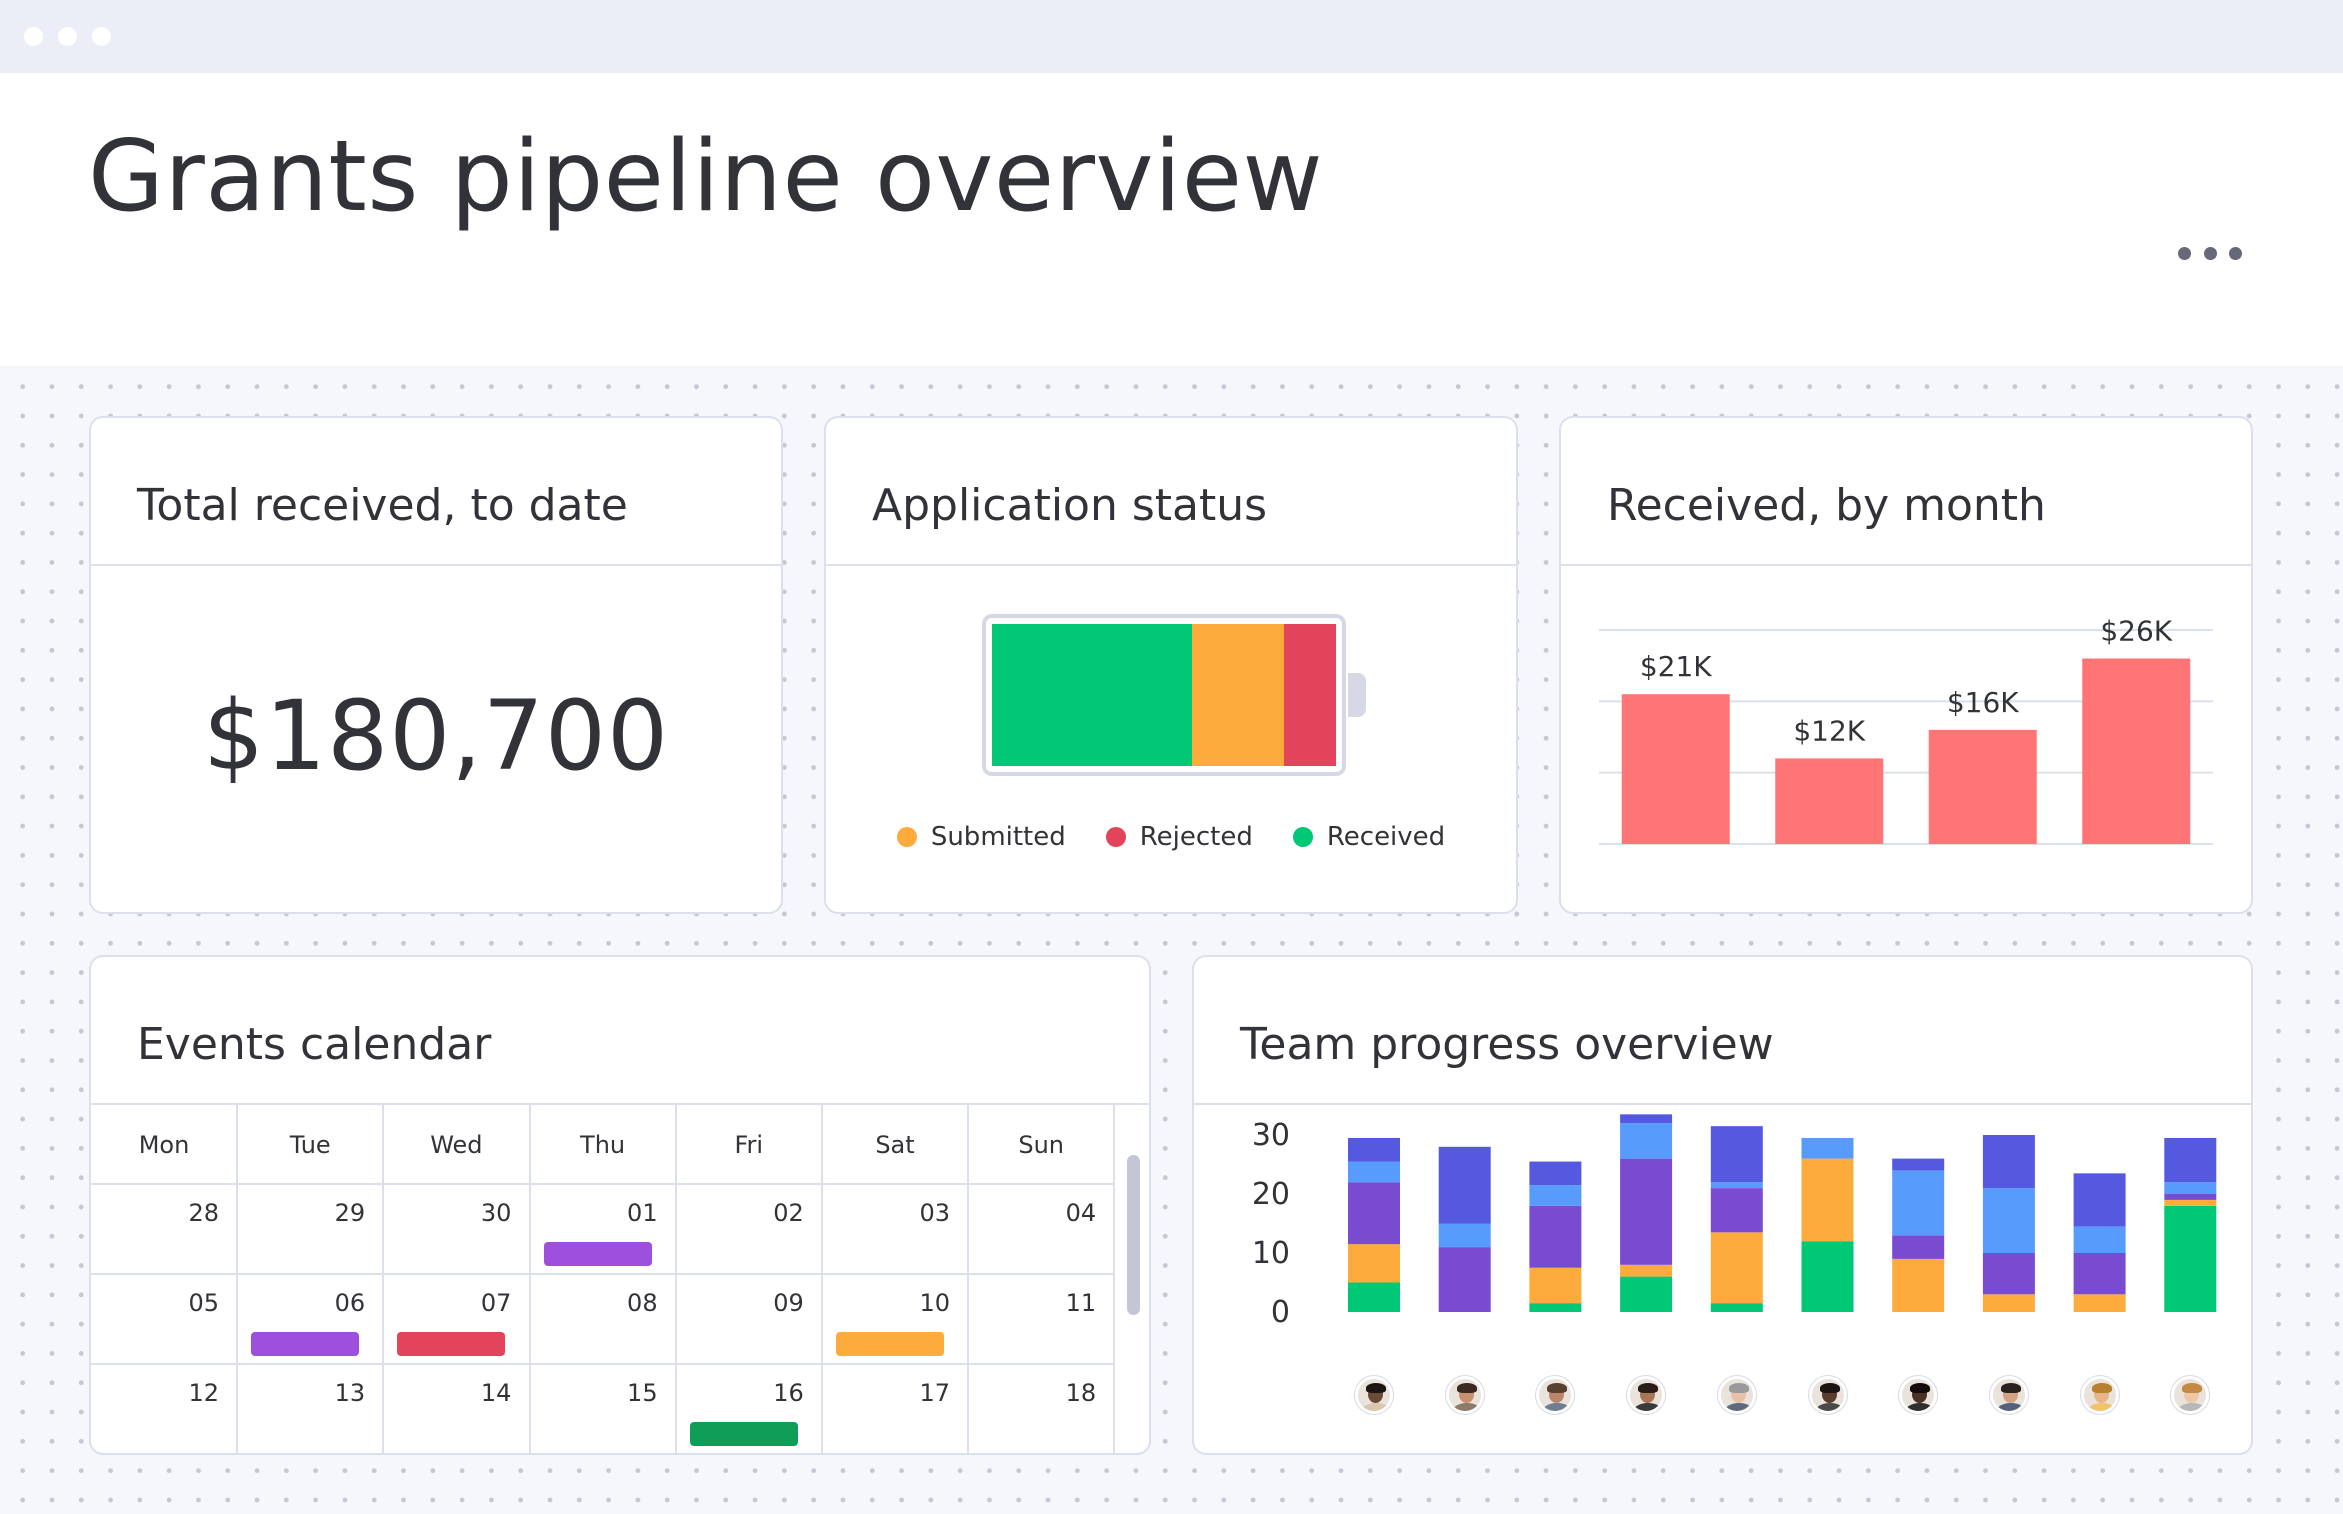 This screenshot has width=2343, height=1514. I want to click on status-segment-rejected, so click(1310, 695).